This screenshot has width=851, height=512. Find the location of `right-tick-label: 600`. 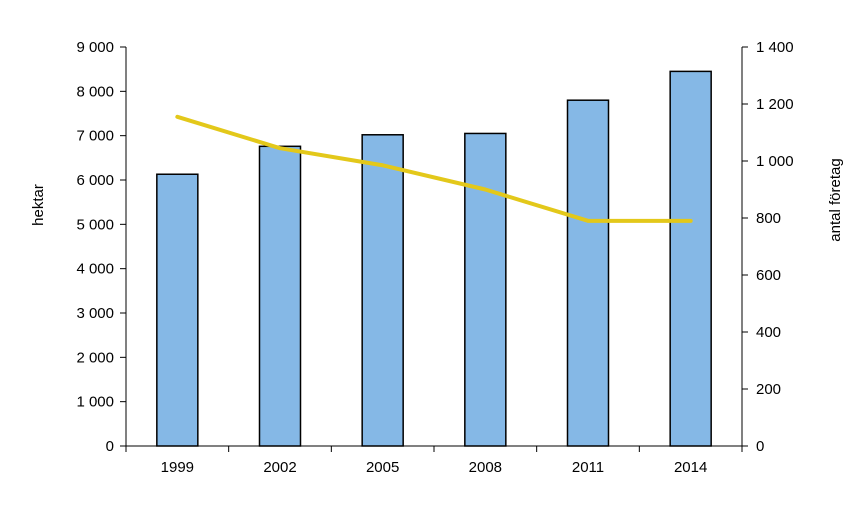

right-tick-label: 600 is located at coordinates (768, 275).